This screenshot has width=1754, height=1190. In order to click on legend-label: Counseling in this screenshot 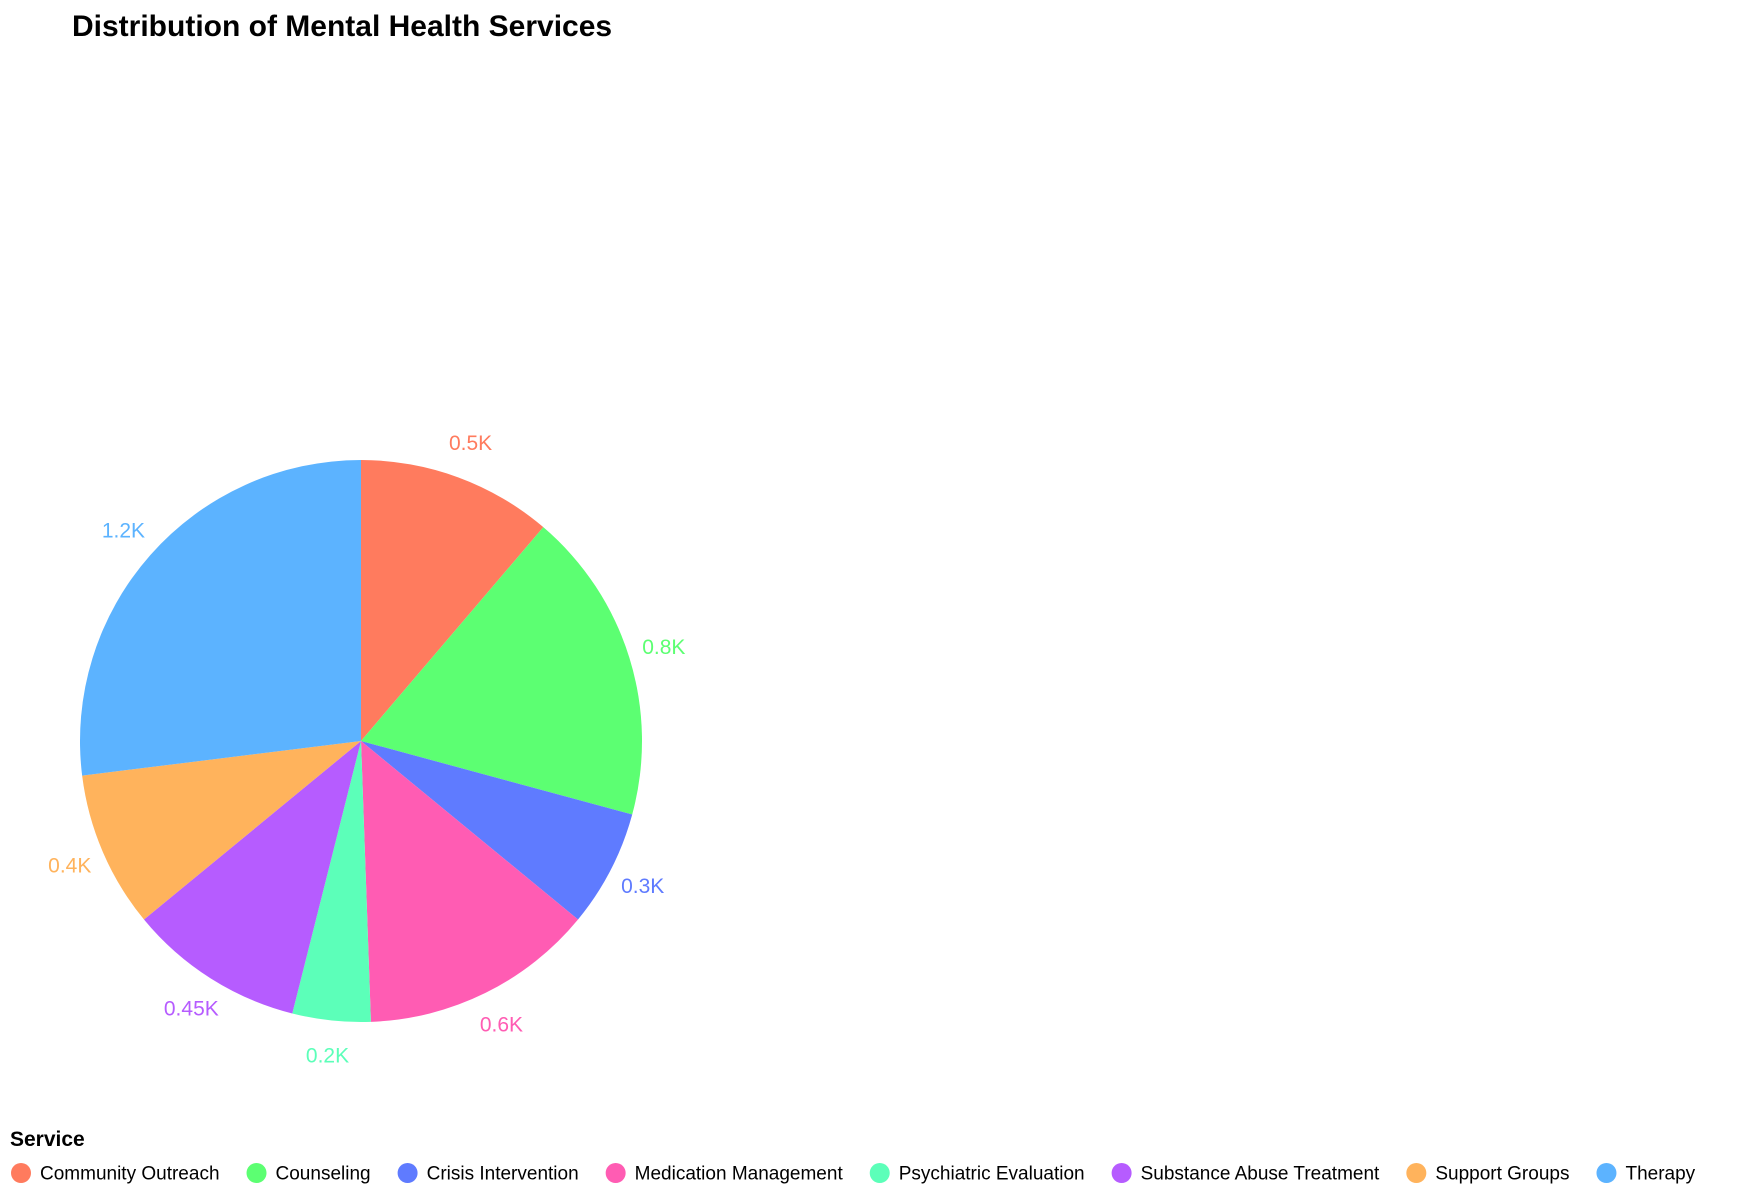, I will do `click(323, 1174)`.